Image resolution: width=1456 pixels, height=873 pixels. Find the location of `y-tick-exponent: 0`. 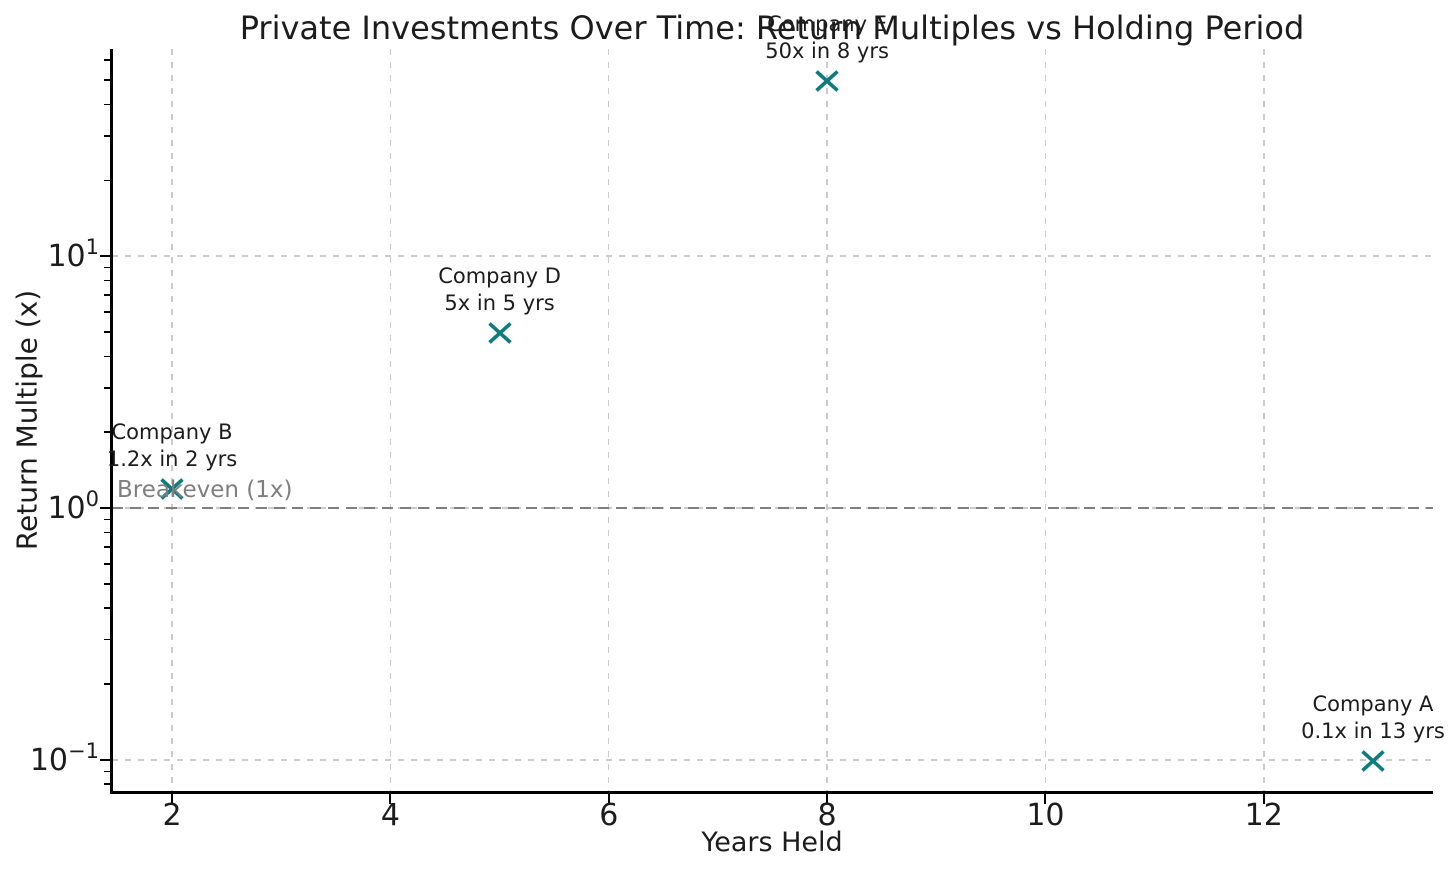

y-tick-exponent: 0 is located at coordinates (92, 498).